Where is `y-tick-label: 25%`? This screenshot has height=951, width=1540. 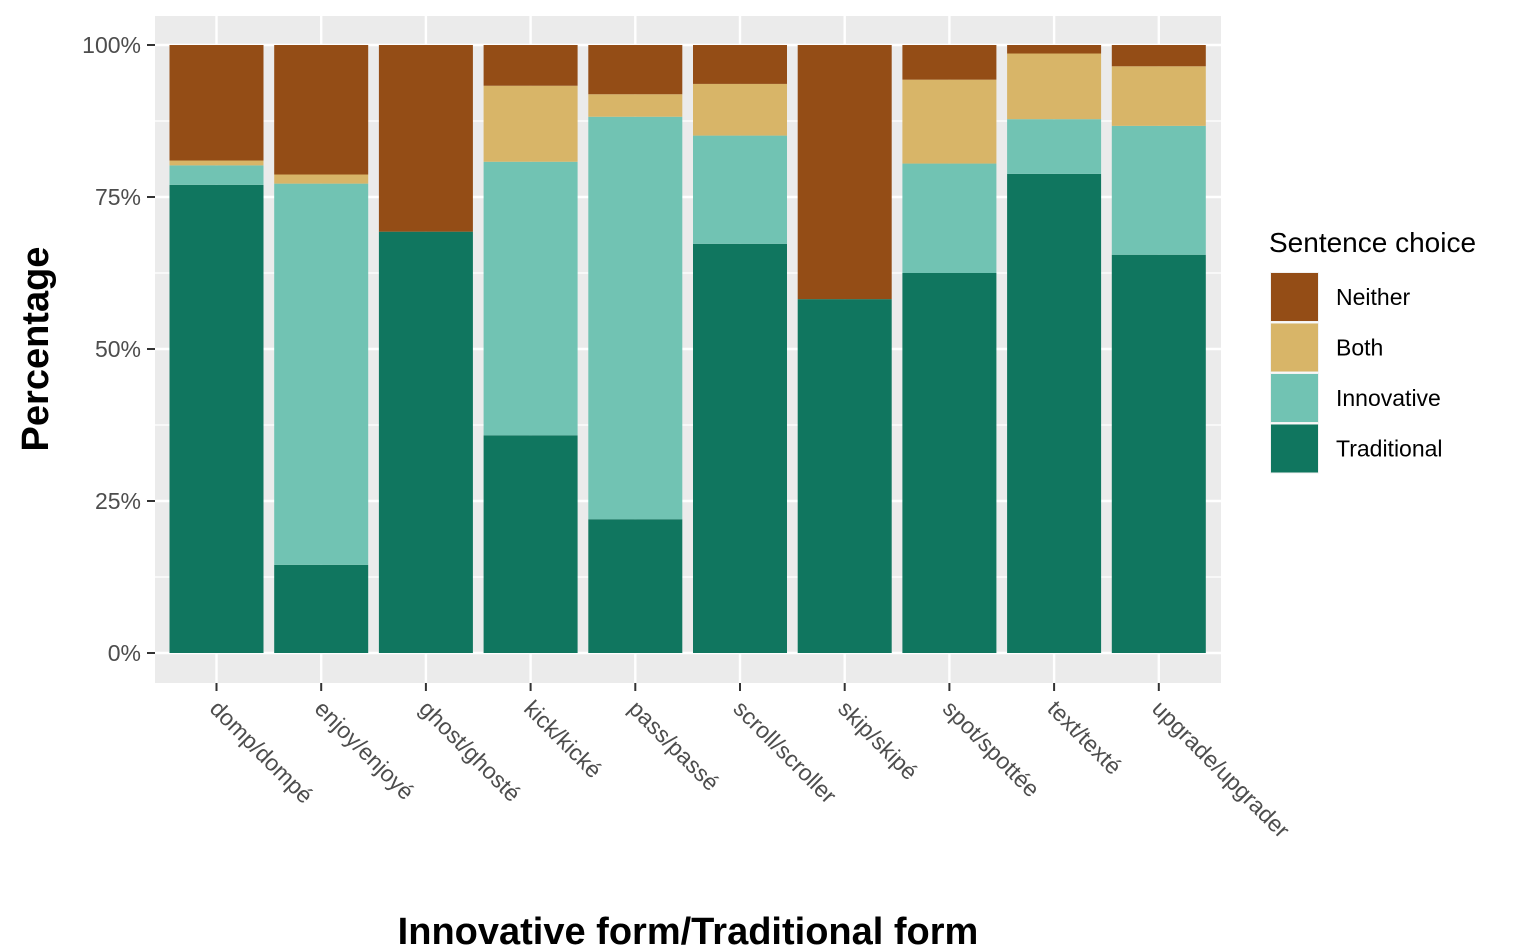 y-tick-label: 25% is located at coordinates (118, 501).